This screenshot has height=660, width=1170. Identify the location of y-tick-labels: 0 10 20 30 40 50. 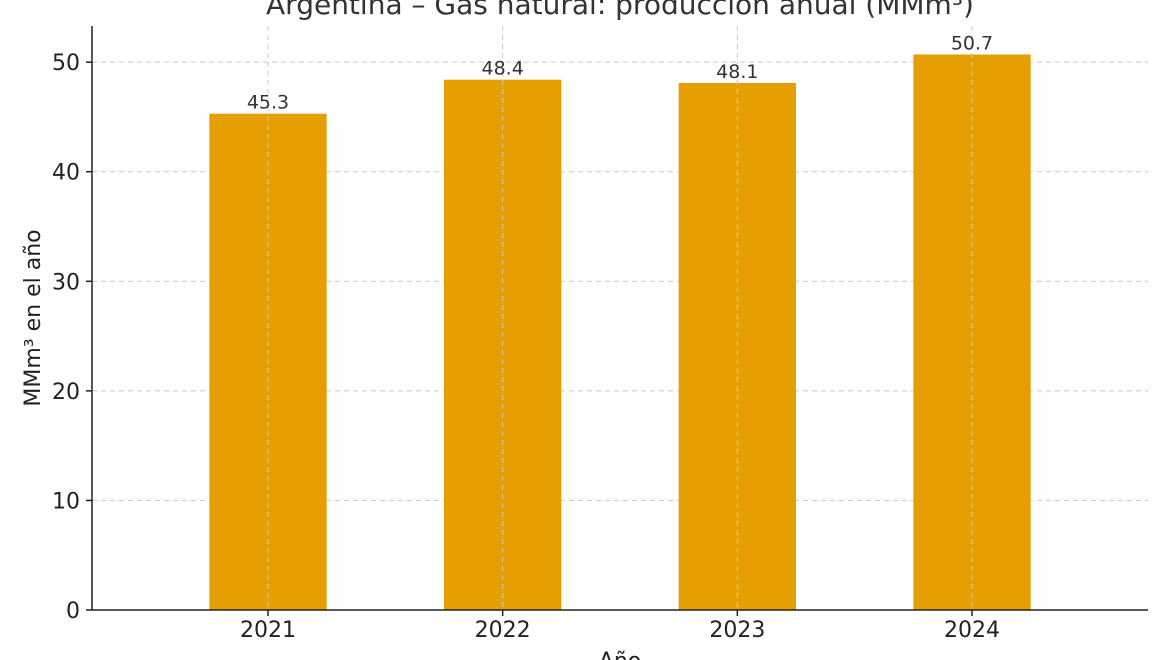
(72, 337).